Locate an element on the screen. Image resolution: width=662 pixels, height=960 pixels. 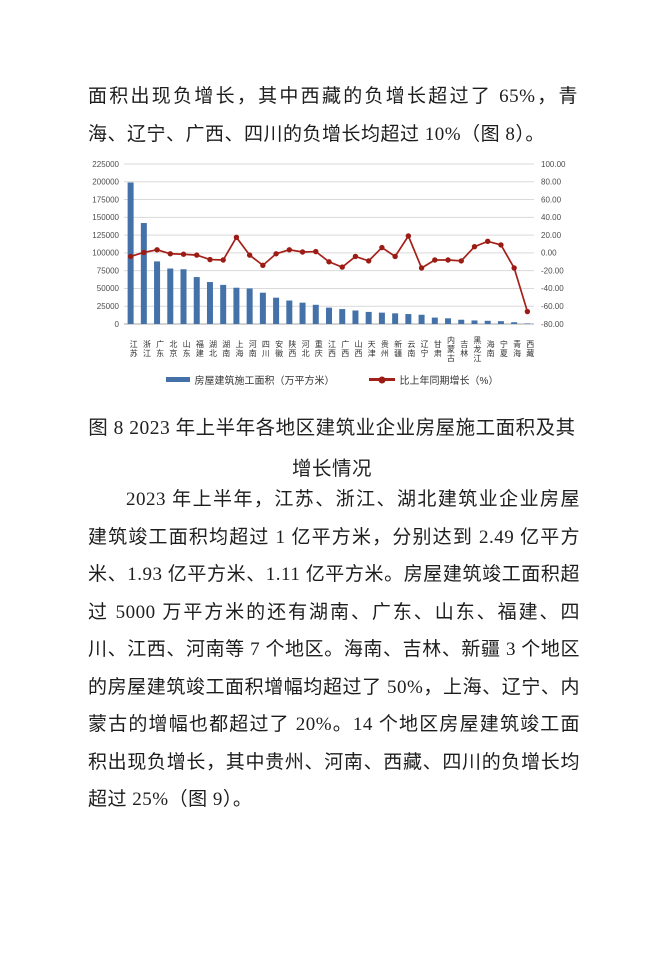
marker-江苏 is located at coordinates (130, 256).